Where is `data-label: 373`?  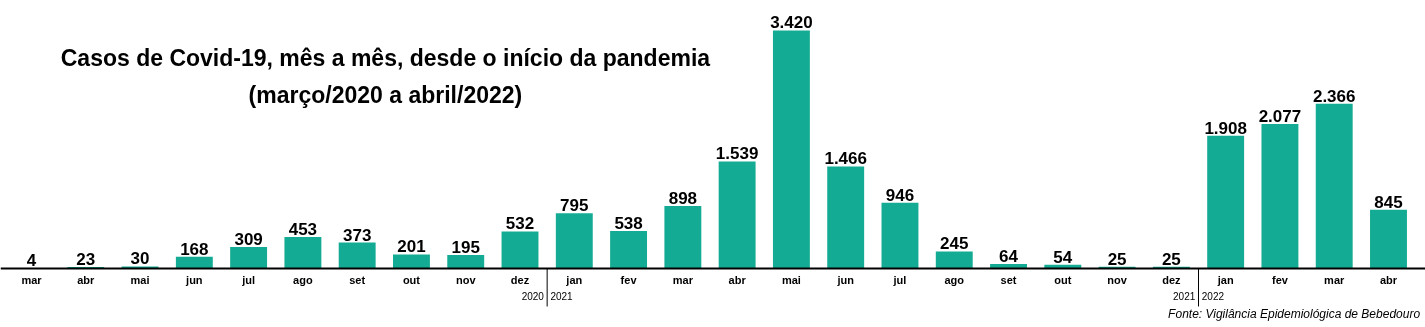
data-label: 373 is located at coordinates (357, 235).